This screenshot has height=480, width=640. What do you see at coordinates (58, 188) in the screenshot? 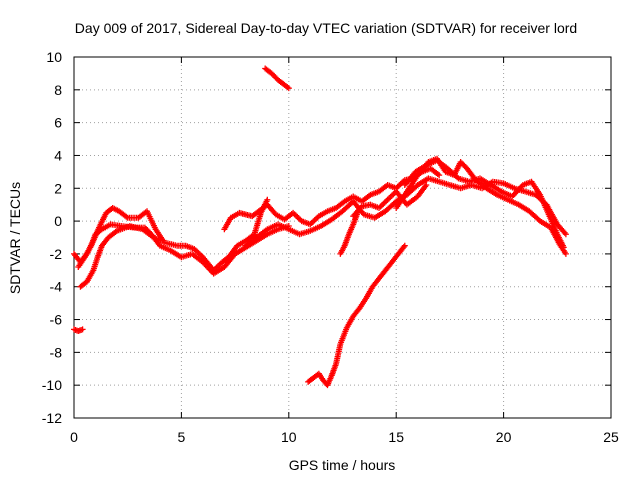
I see `y-tick-label: 2` at bounding box center [58, 188].